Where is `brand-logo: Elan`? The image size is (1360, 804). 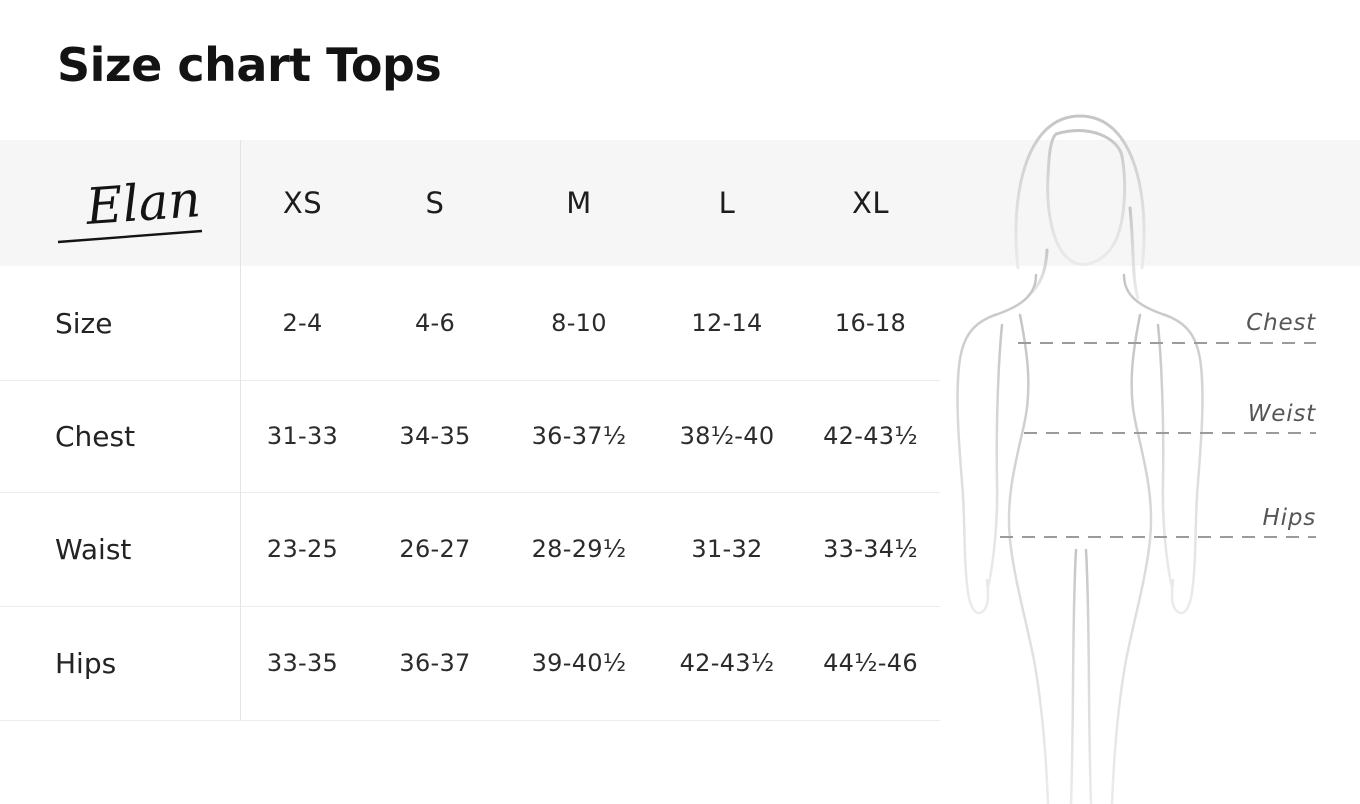 brand-logo: Elan is located at coordinates (120, 203).